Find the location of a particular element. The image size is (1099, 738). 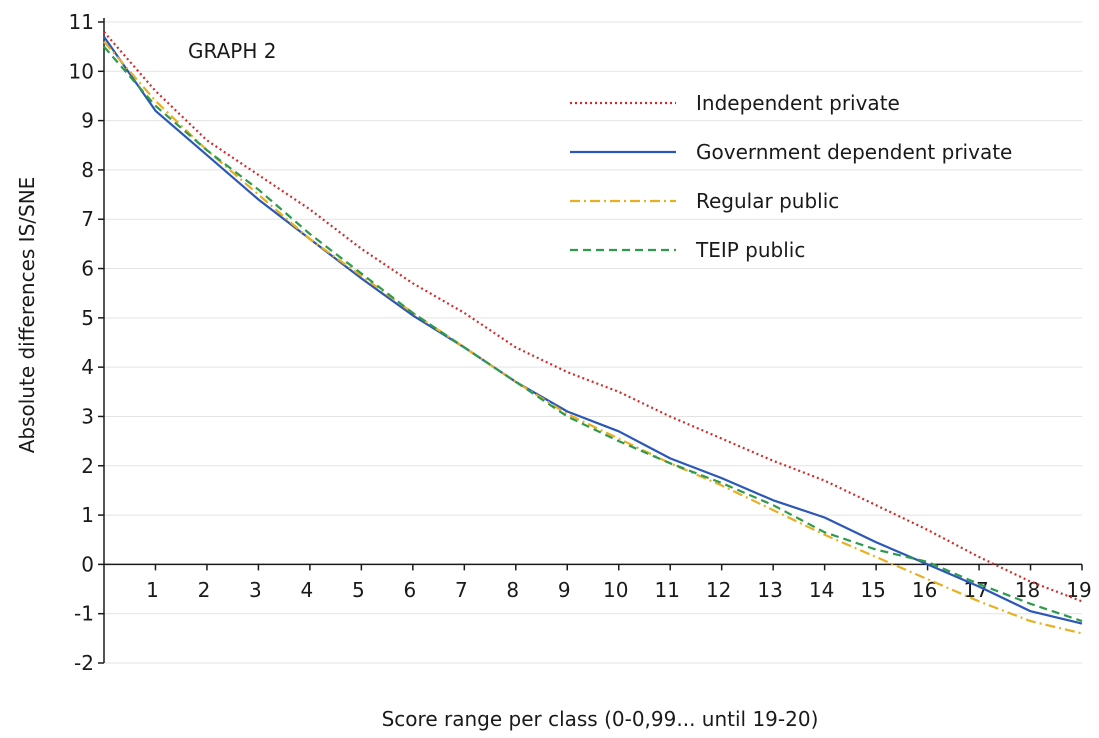

y-tick-label: 5 is located at coordinates (87, 318).